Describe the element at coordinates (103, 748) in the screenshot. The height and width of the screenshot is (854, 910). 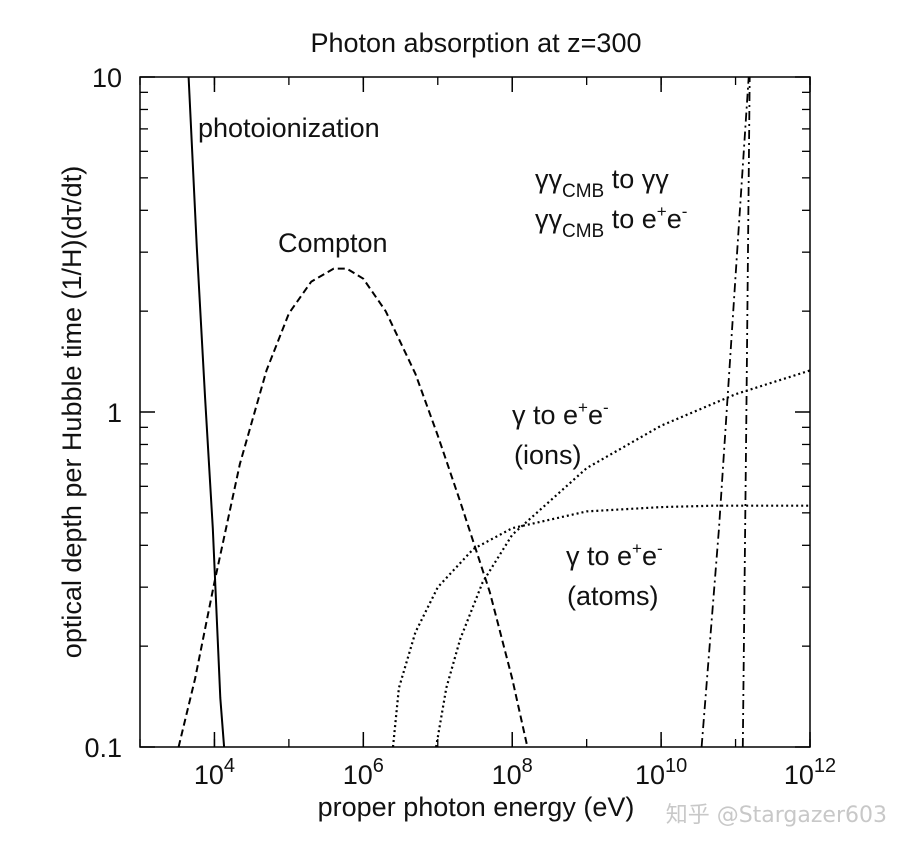
I see `y-tick-label: 0.1` at that location.